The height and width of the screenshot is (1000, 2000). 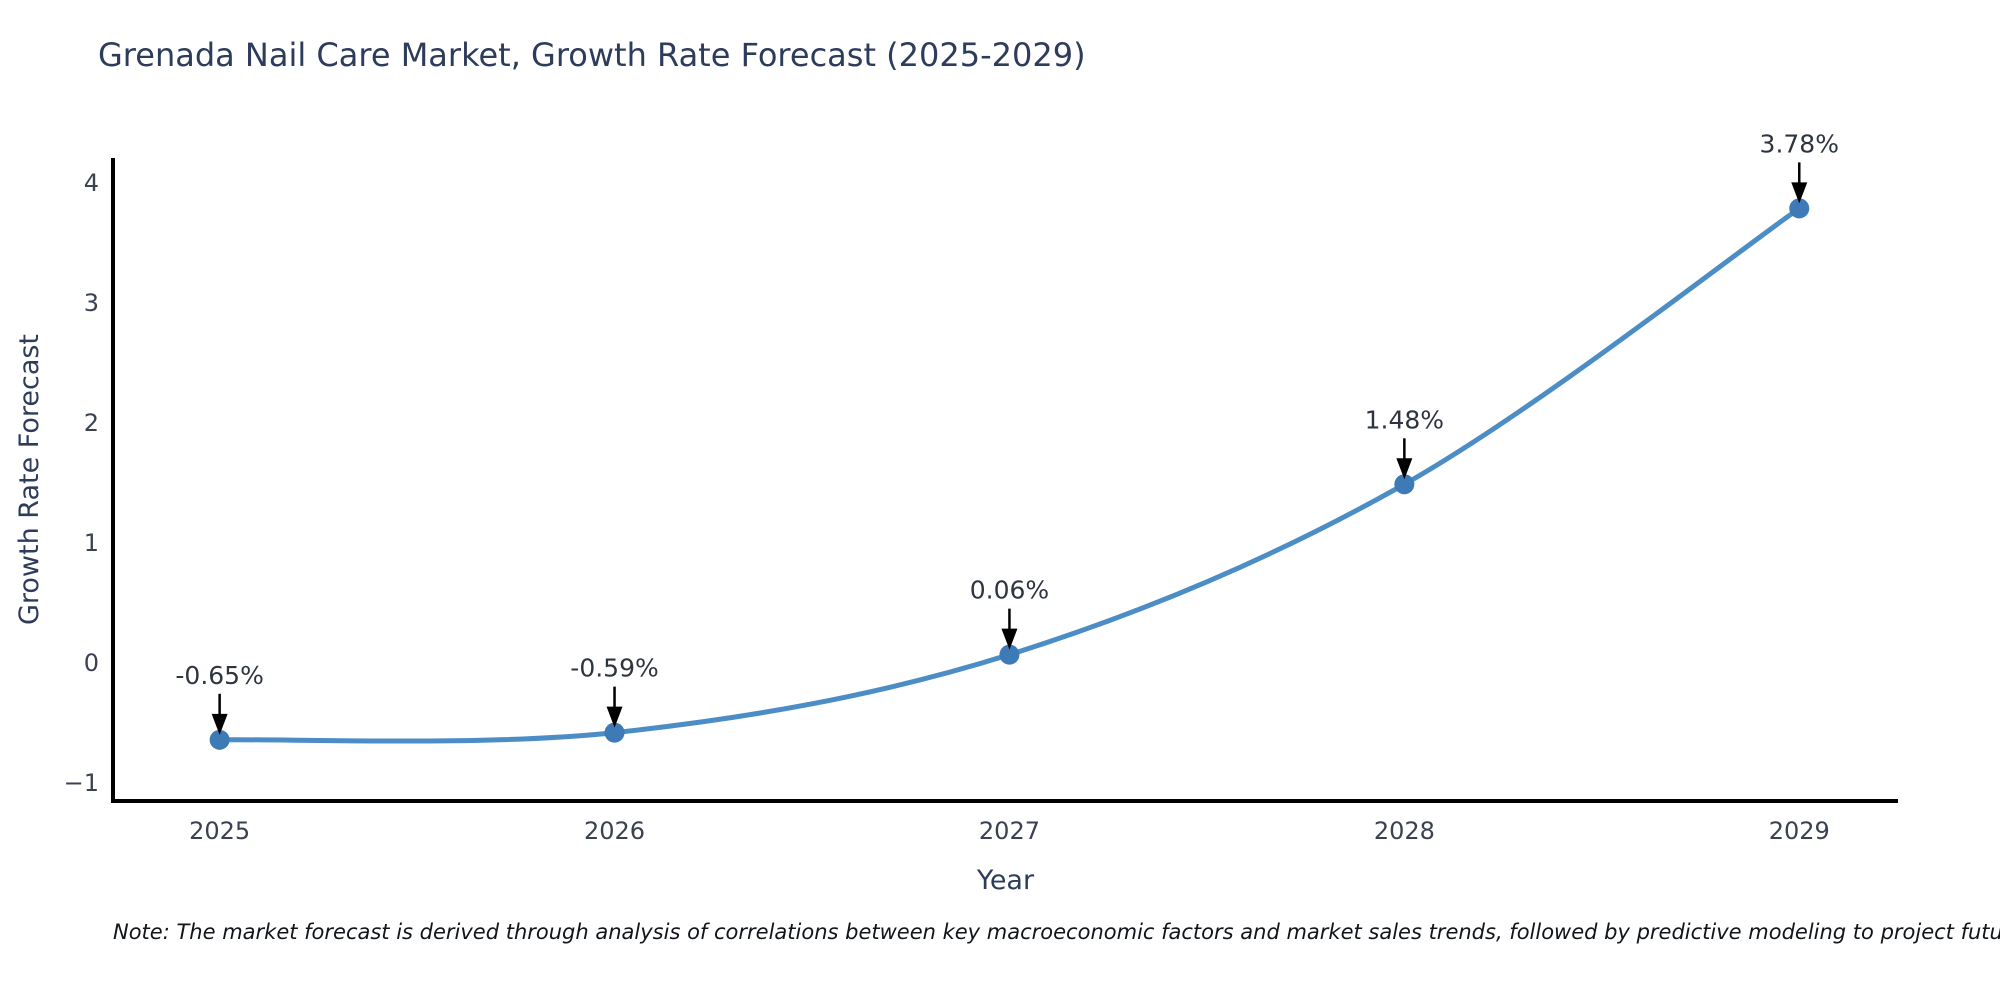 I want to click on data-point-label: -0.65%, so click(x=219, y=675).